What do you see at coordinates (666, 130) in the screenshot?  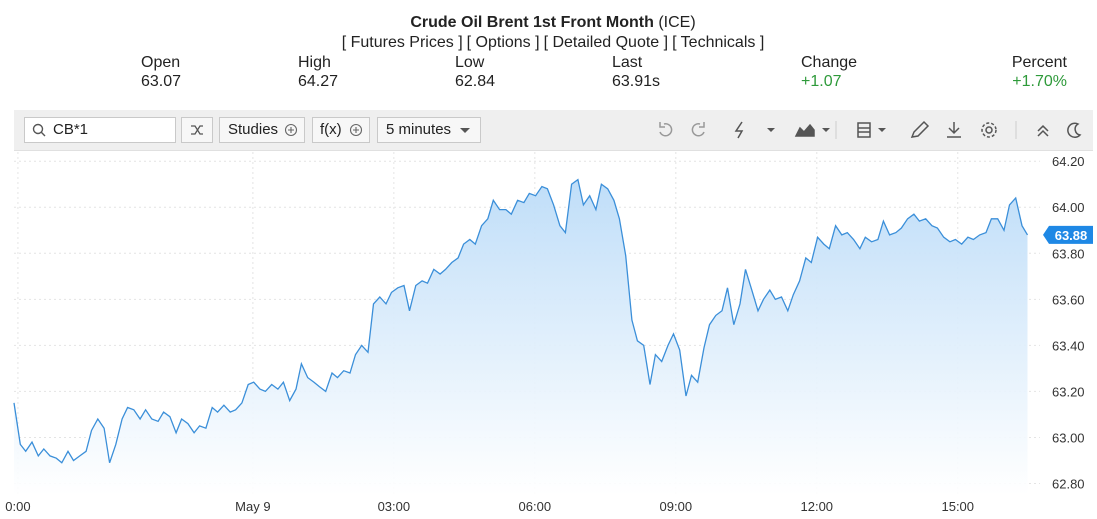 I see `undo-icon` at bounding box center [666, 130].